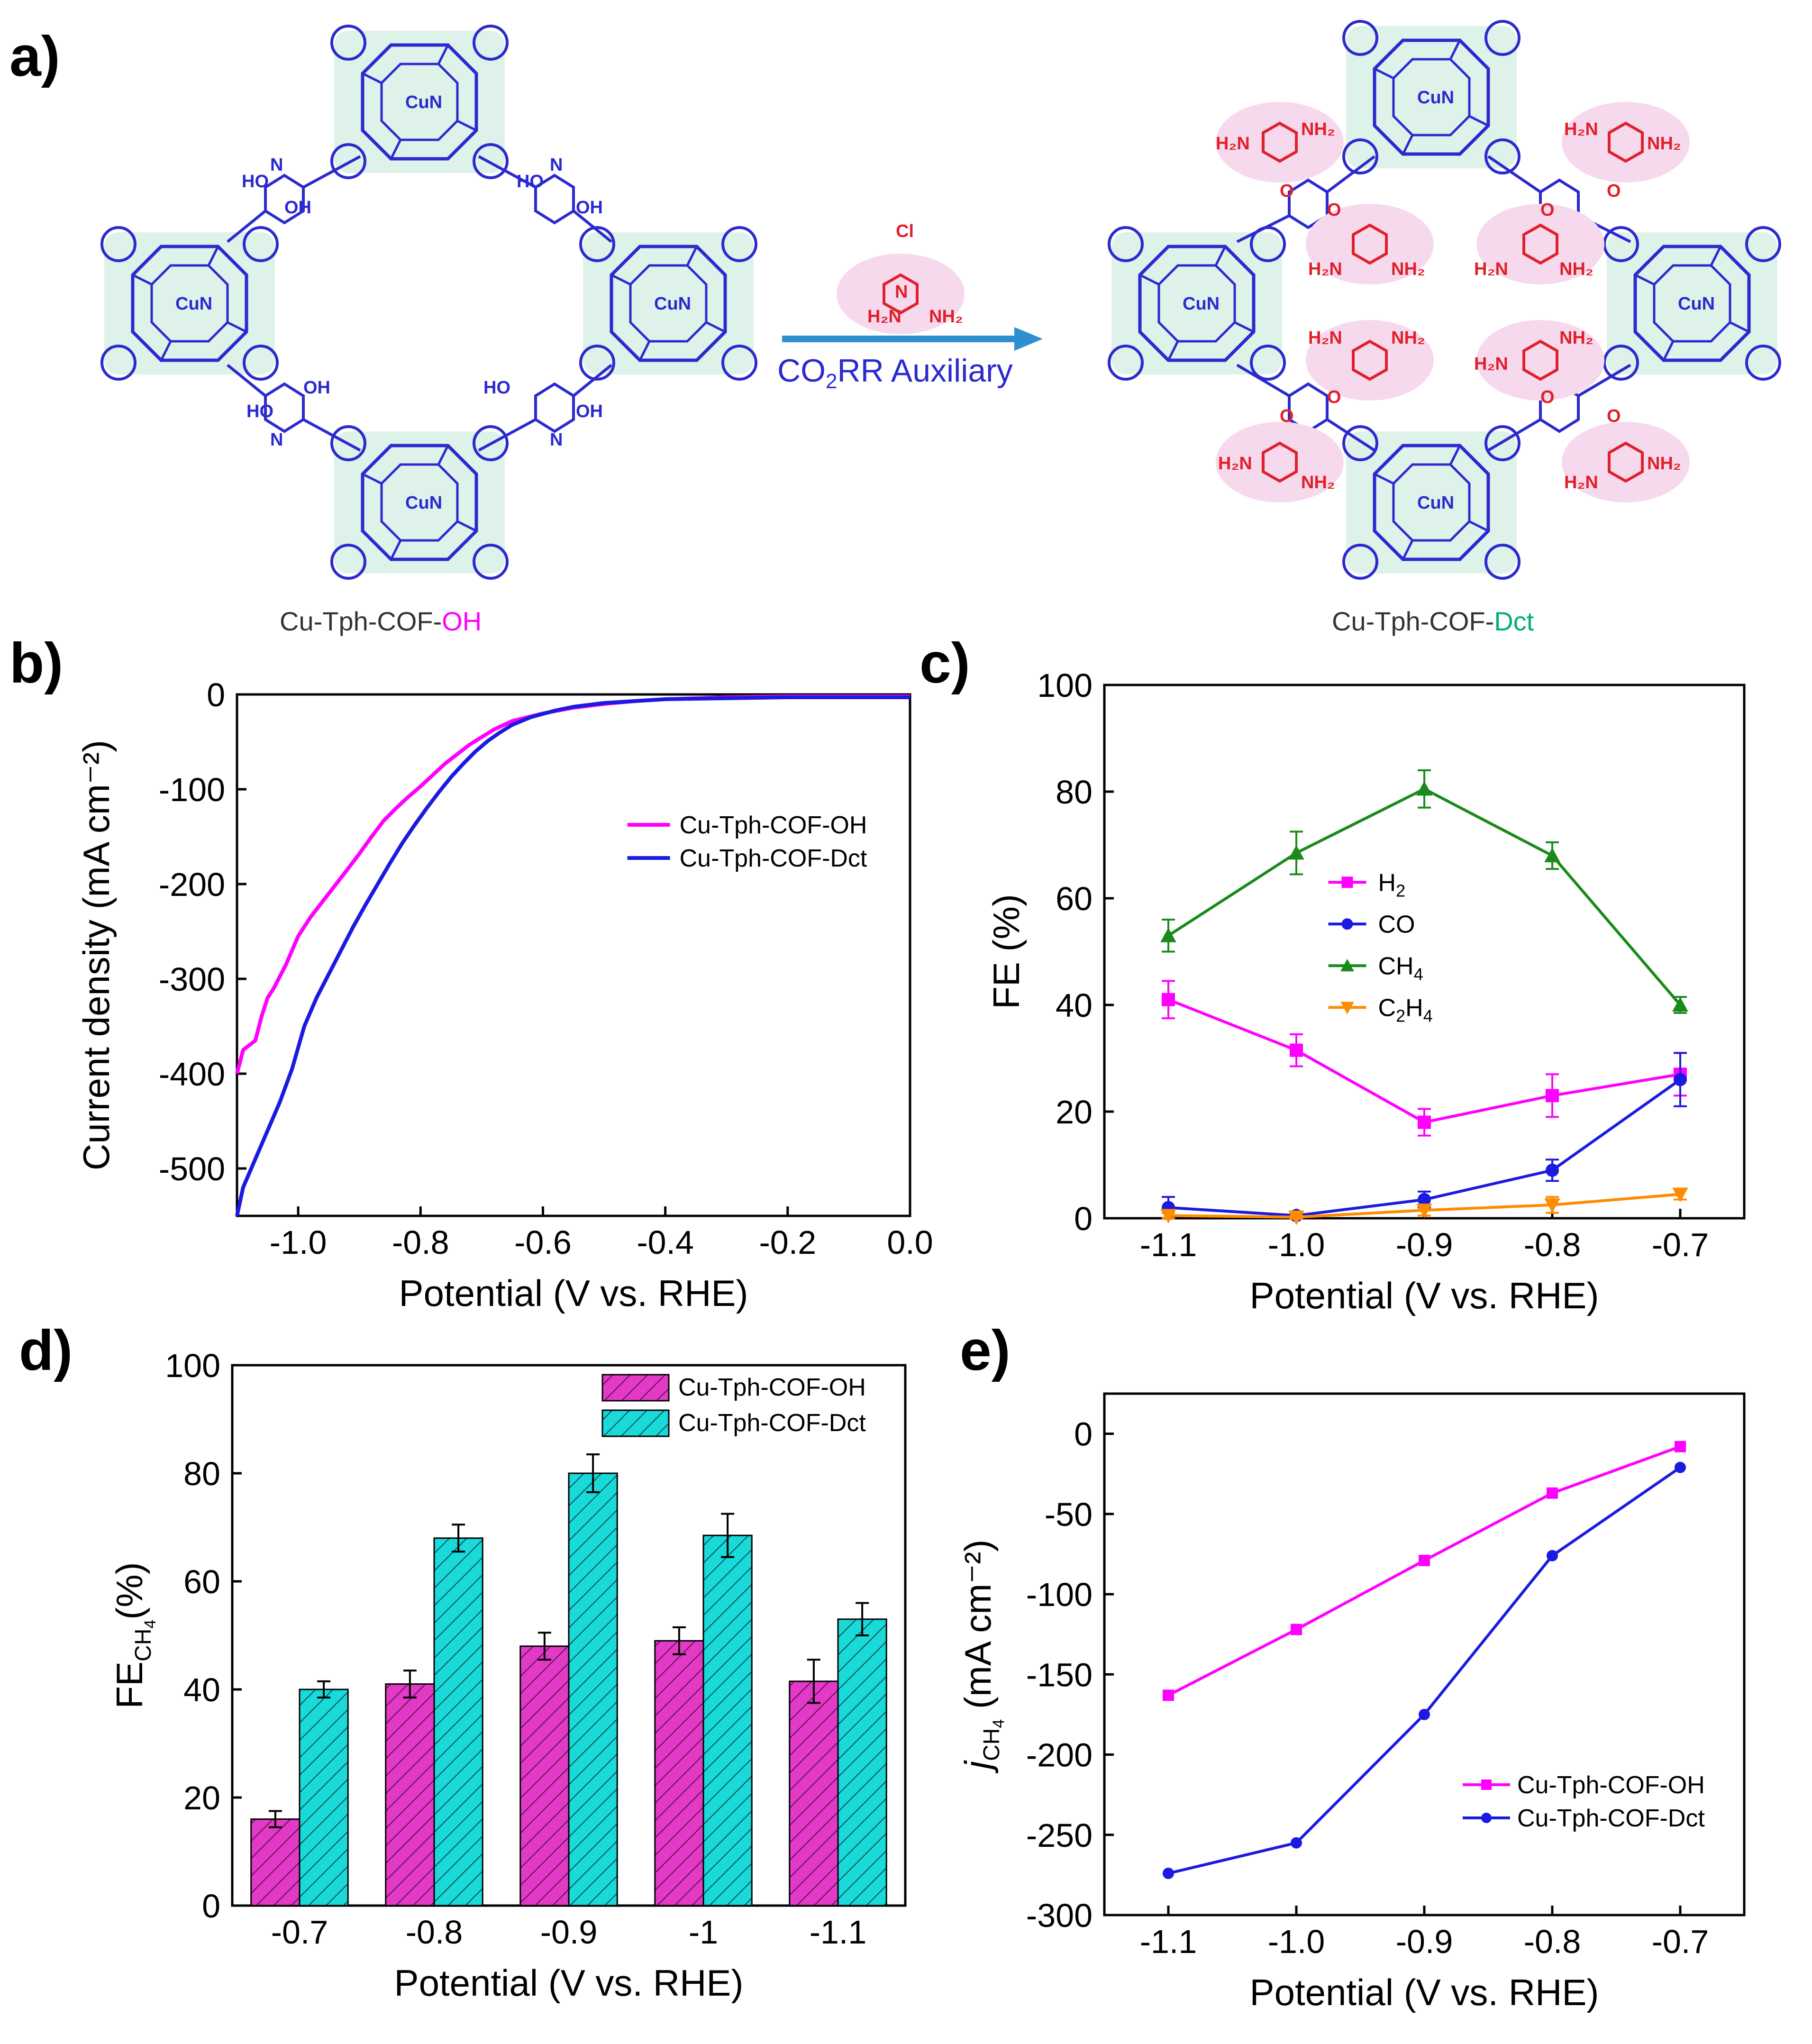  Describe the element at coordinates (1405, 1009) in the screenshot. I see `legend-label: C2H4` at that location.